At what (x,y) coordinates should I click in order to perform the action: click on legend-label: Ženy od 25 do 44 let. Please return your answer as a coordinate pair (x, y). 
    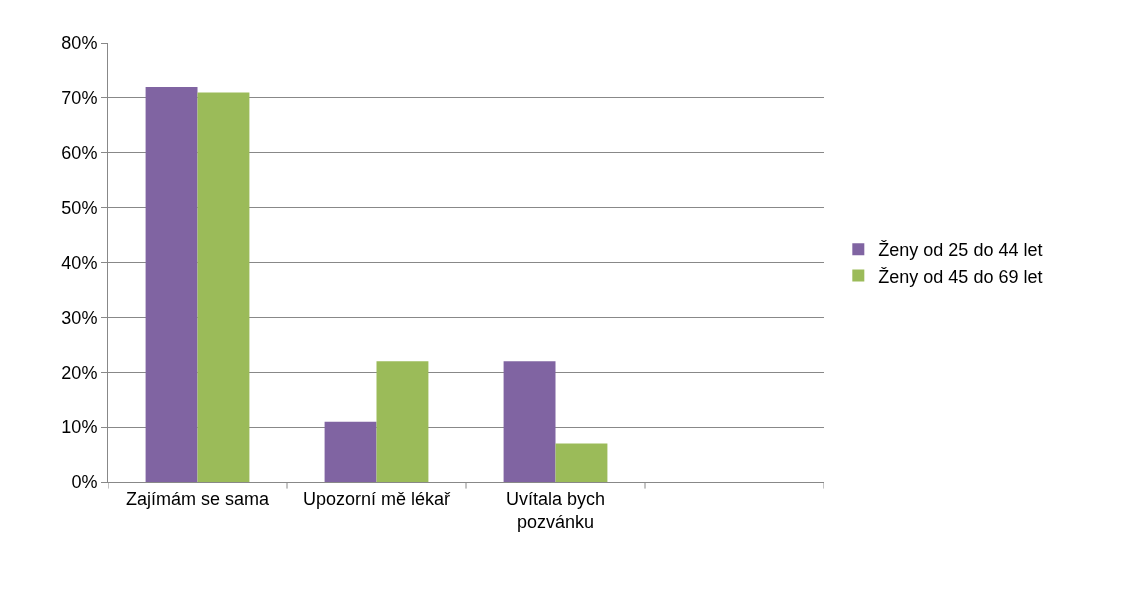
    Looking at the image, I should click on (960, 250).